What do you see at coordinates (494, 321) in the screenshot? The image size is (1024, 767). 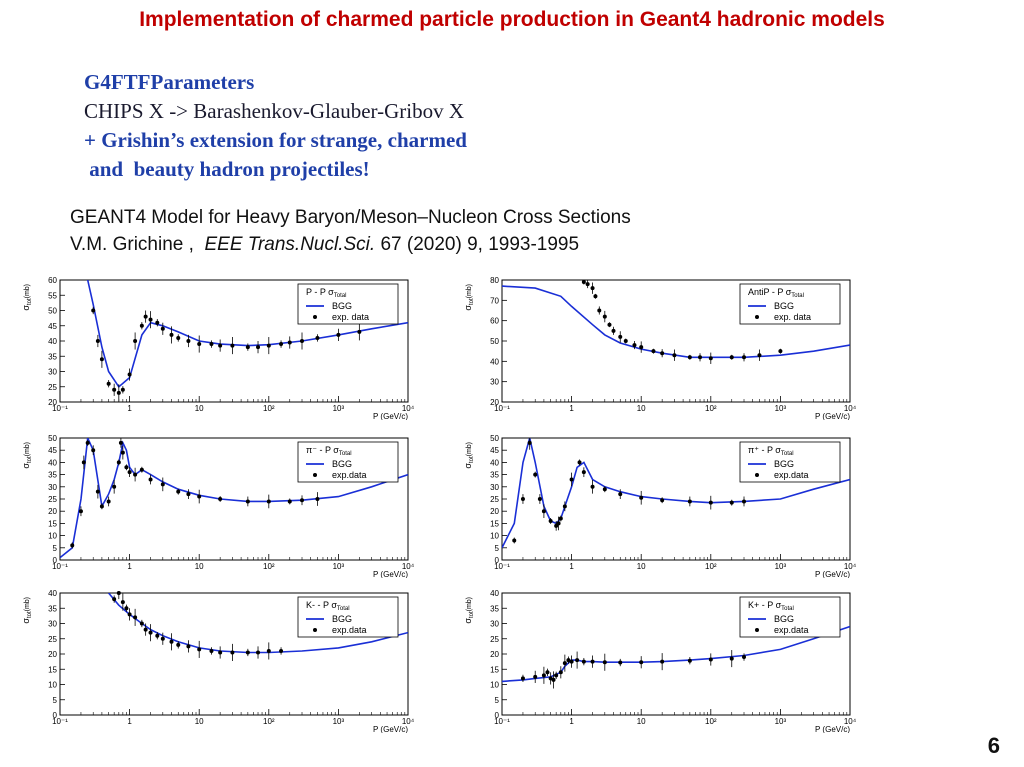 I see `y-tick-label: 60` at bounding box center [494, 321].